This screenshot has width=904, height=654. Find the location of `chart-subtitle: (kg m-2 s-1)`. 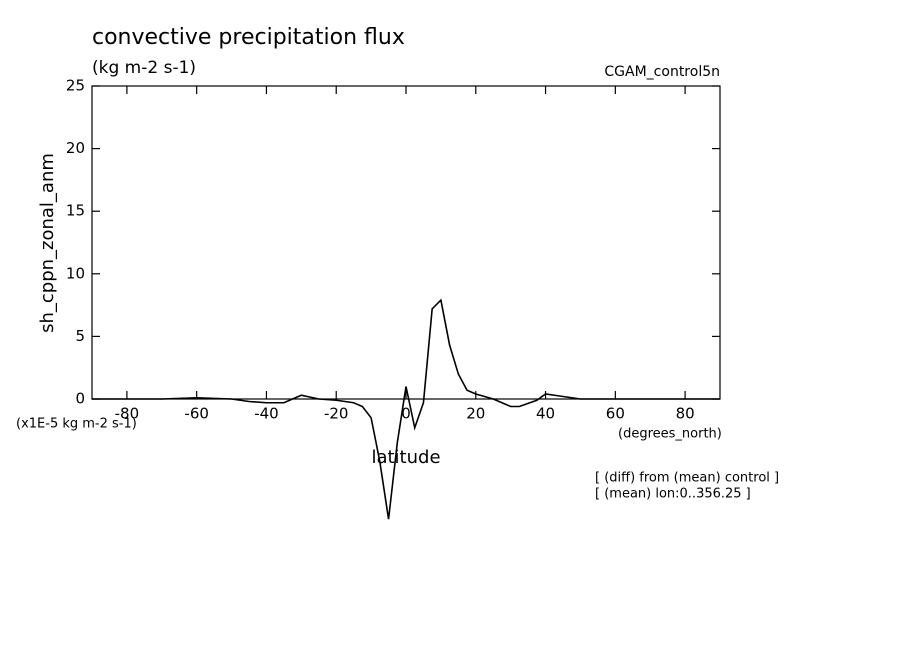

chart-subtitle: (kg m-2 s-1) is located at coordinates (144, 68).